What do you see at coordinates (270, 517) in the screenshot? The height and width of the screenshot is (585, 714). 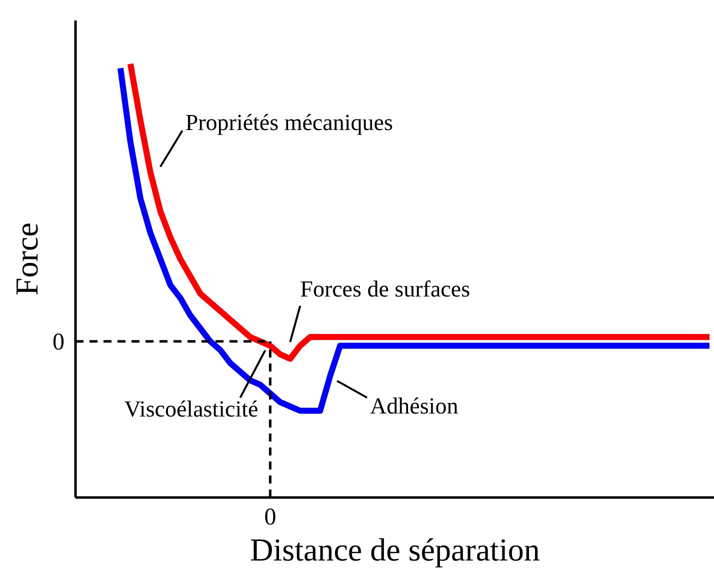 I see `text: 0` at bounding box center [270, 517].